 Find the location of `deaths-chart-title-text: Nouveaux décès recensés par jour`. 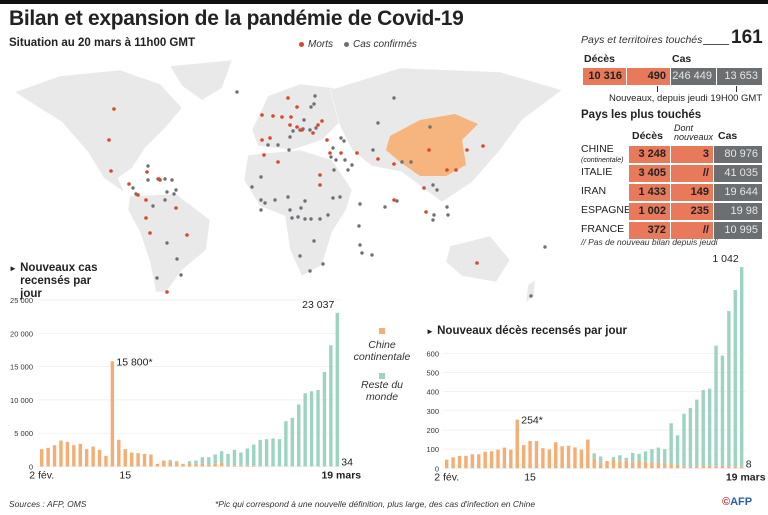

deaths-chart-title-text: Nouveaux décès recensés par jour is located at coordinates (532, 331).